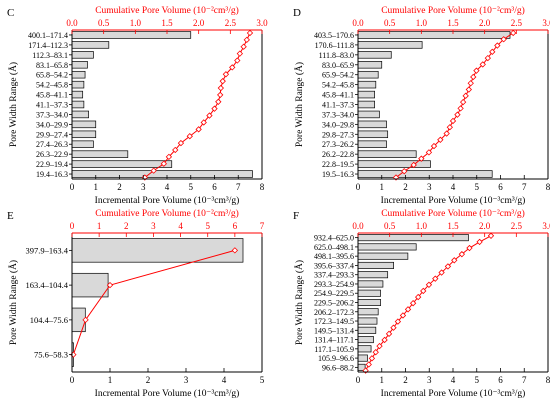  What do you see at coordinates (338, 154) in the screenshot?
I see `y-tick-label: 26.2–22.8` at bounding box center [338, 154].